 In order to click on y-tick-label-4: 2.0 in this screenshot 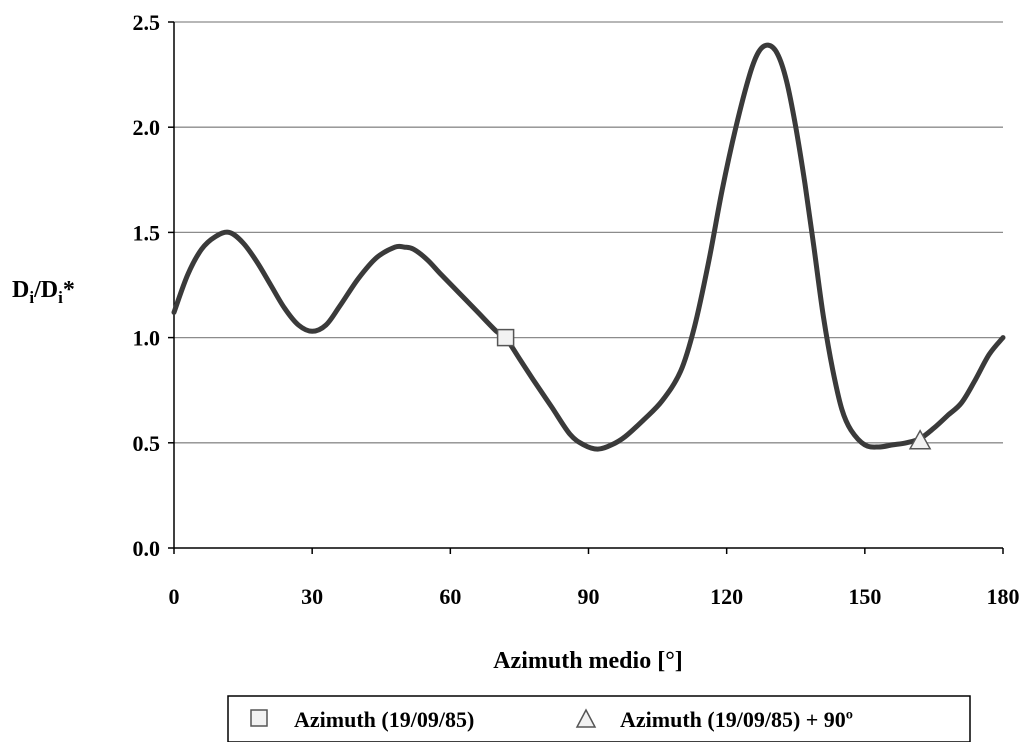, I will do `click(147, 127)`.